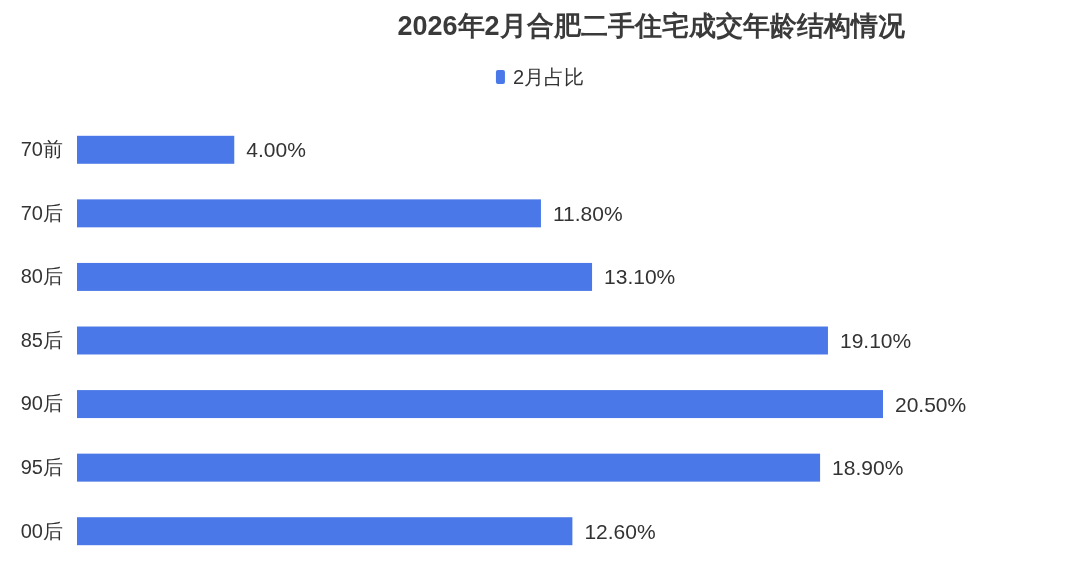  What do you see at coordinates (620, 531) in the screenshot?
I see `data-label: 12.60%` at bounding box center [620, 531].